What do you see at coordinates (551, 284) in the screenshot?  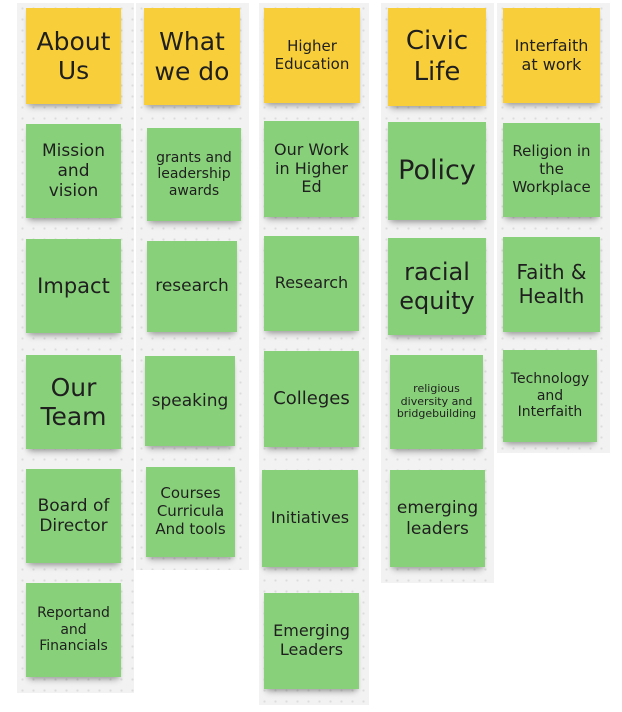 I see `note-faith-and-health: Faith & Health` at bounding box center [551, 284].